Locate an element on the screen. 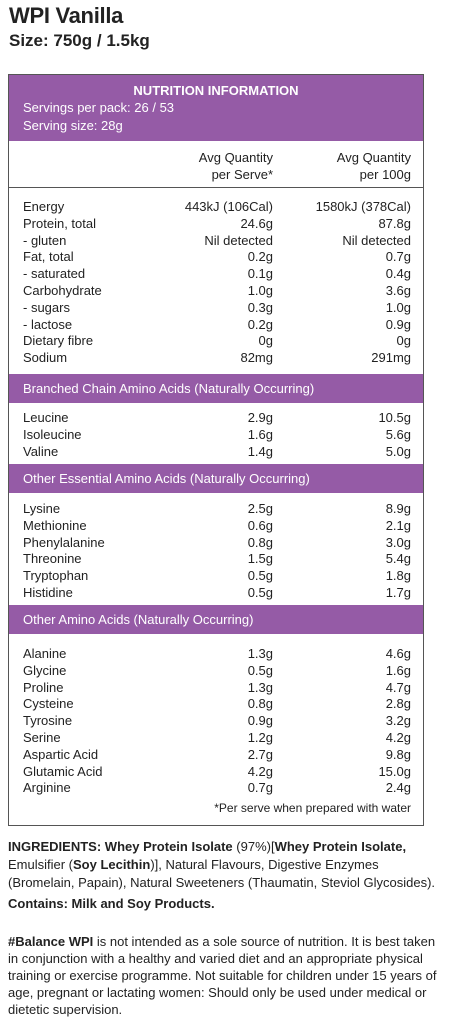 This screenshot has height=1024, width=451. row-value-100g: 87.8g is located at coordinates (394, 223).